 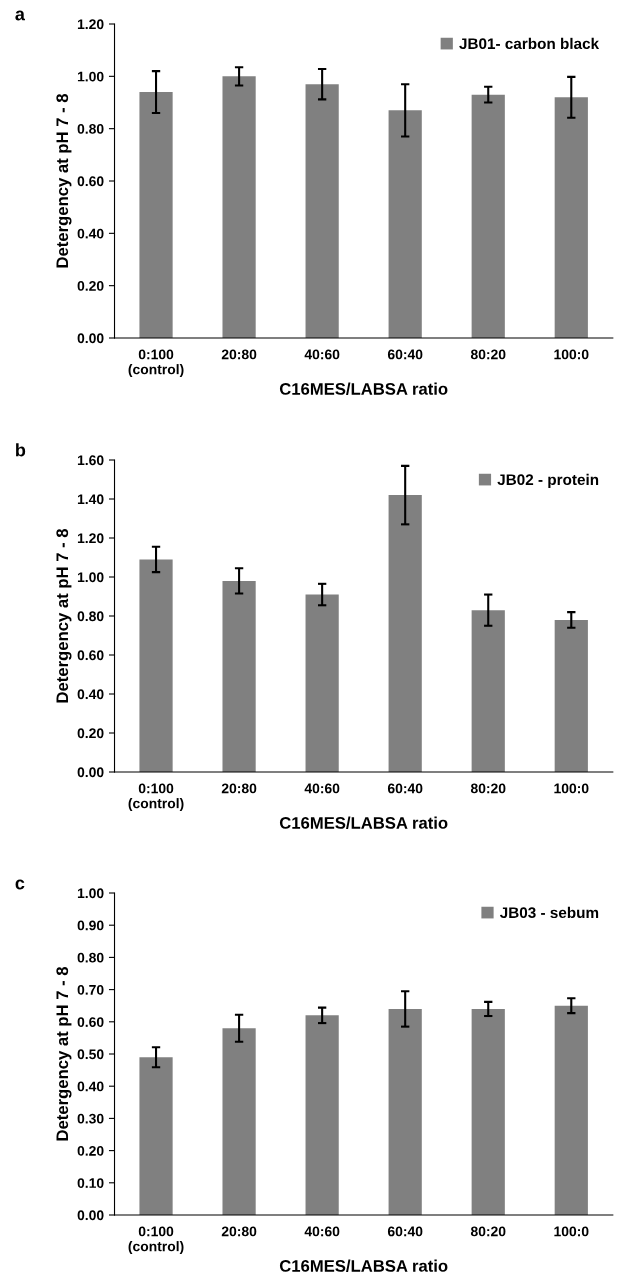 What do you see at coordinates (21, 450) in the screenshot?
I see `chart-title: b` at bounding box center [21, 450].